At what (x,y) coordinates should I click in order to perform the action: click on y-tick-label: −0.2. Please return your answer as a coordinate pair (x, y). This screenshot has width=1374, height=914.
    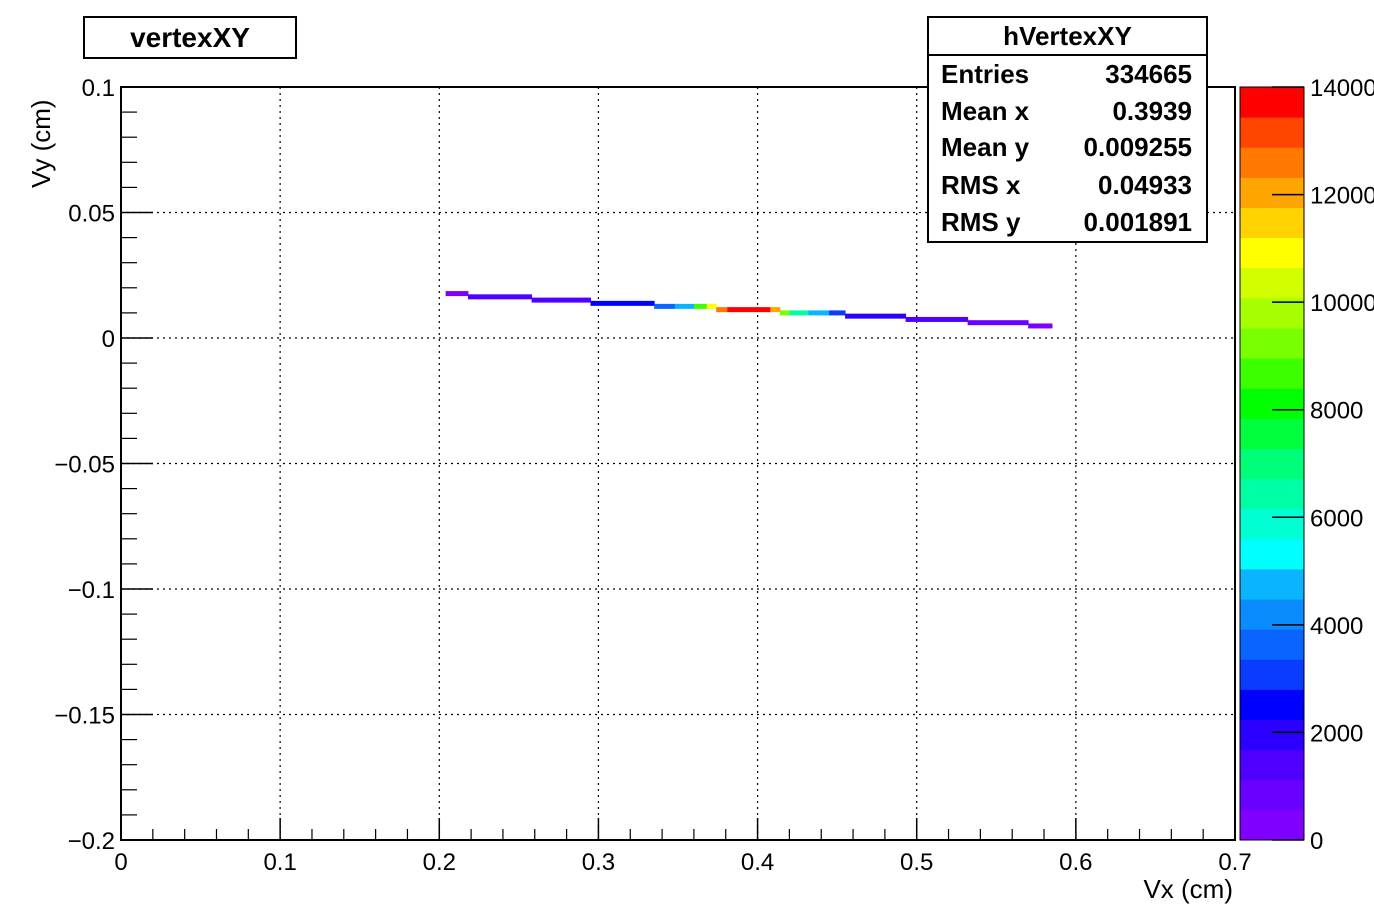
    Looking at the image, I should click on (91, 841).